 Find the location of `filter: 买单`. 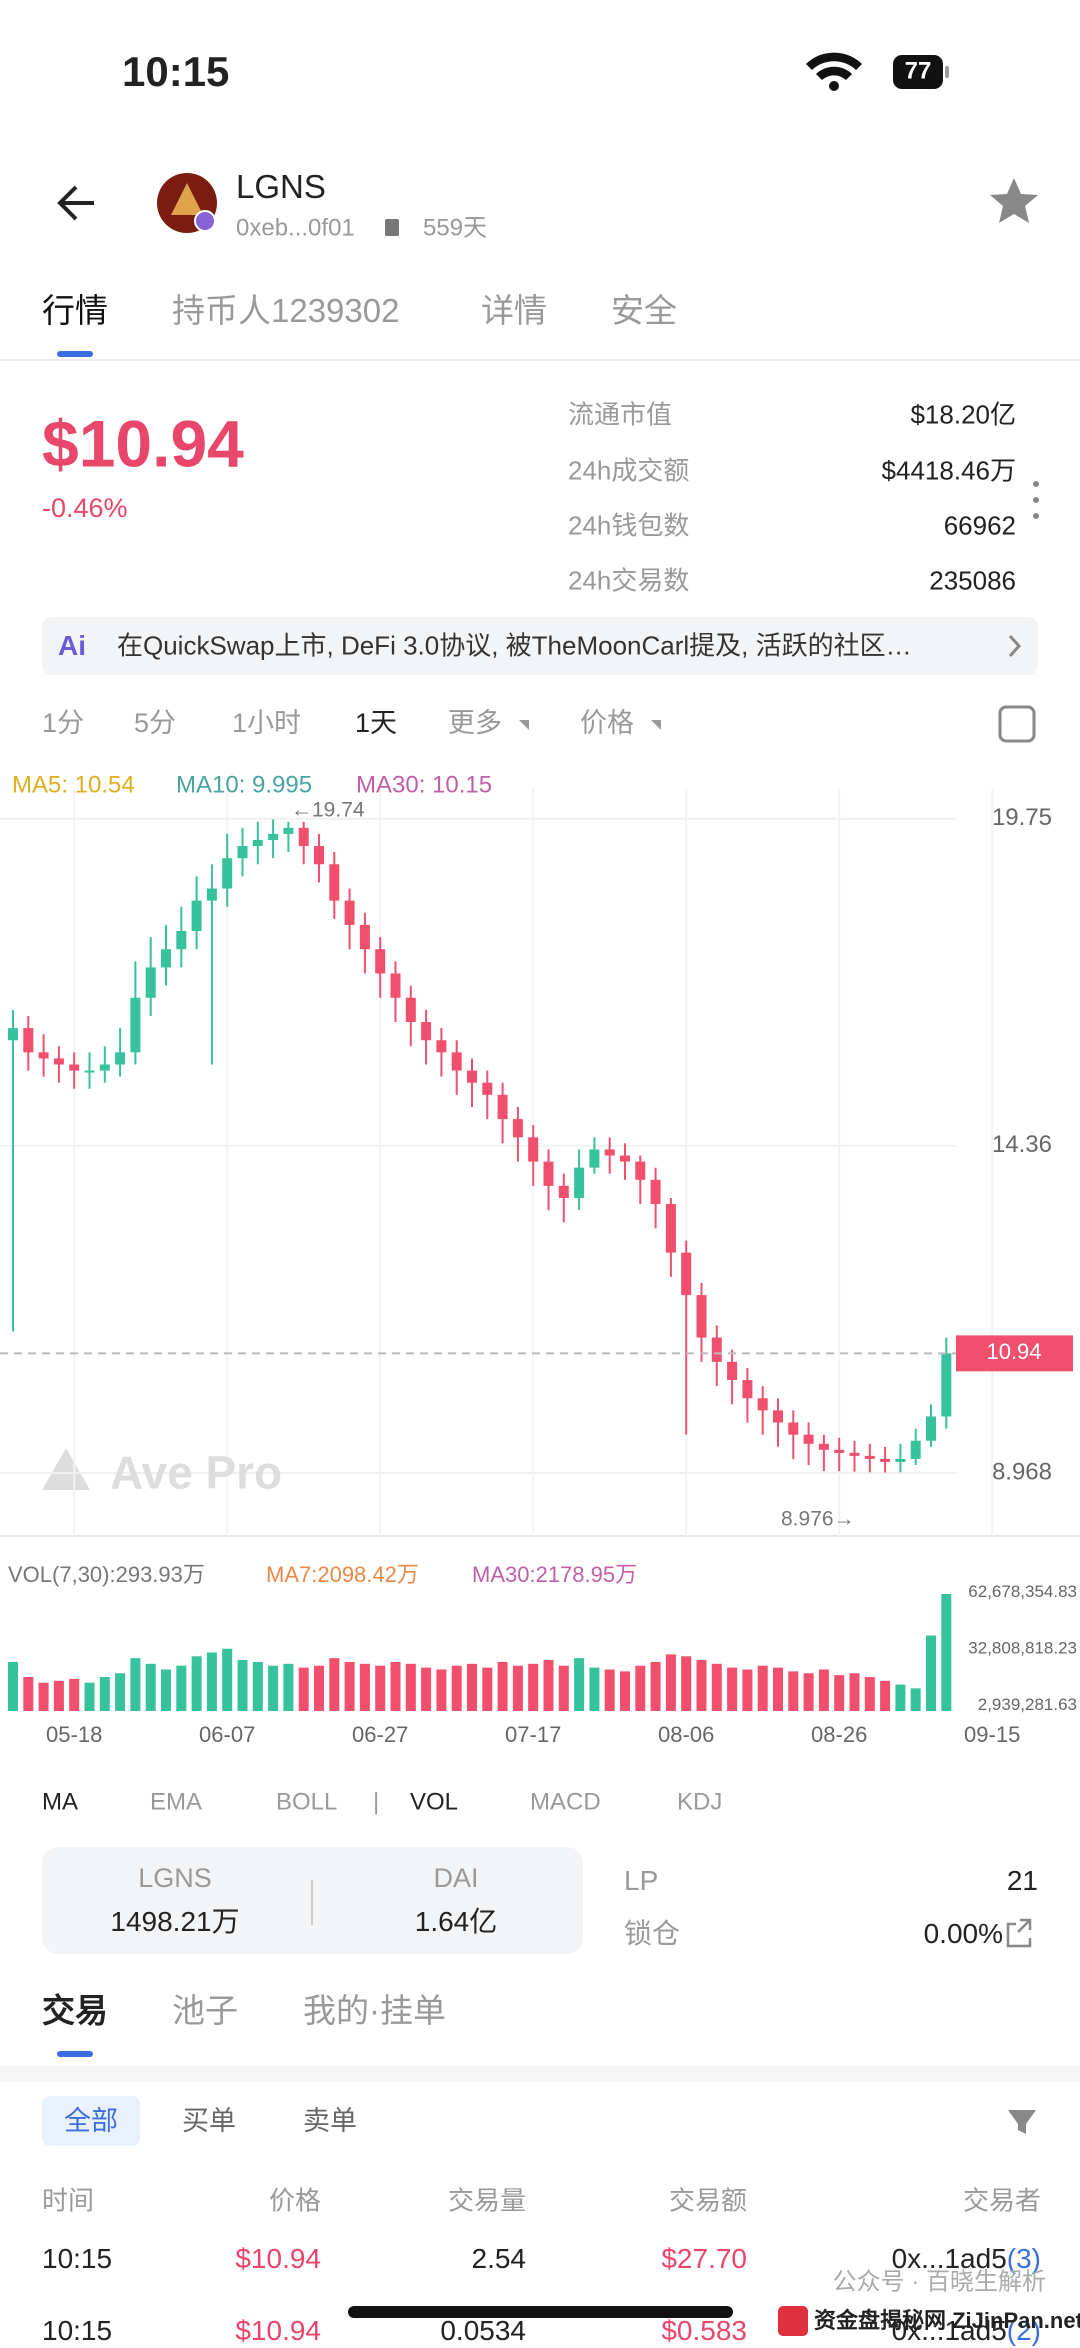

filter: 买单 is located at coordinates (209, 2120).